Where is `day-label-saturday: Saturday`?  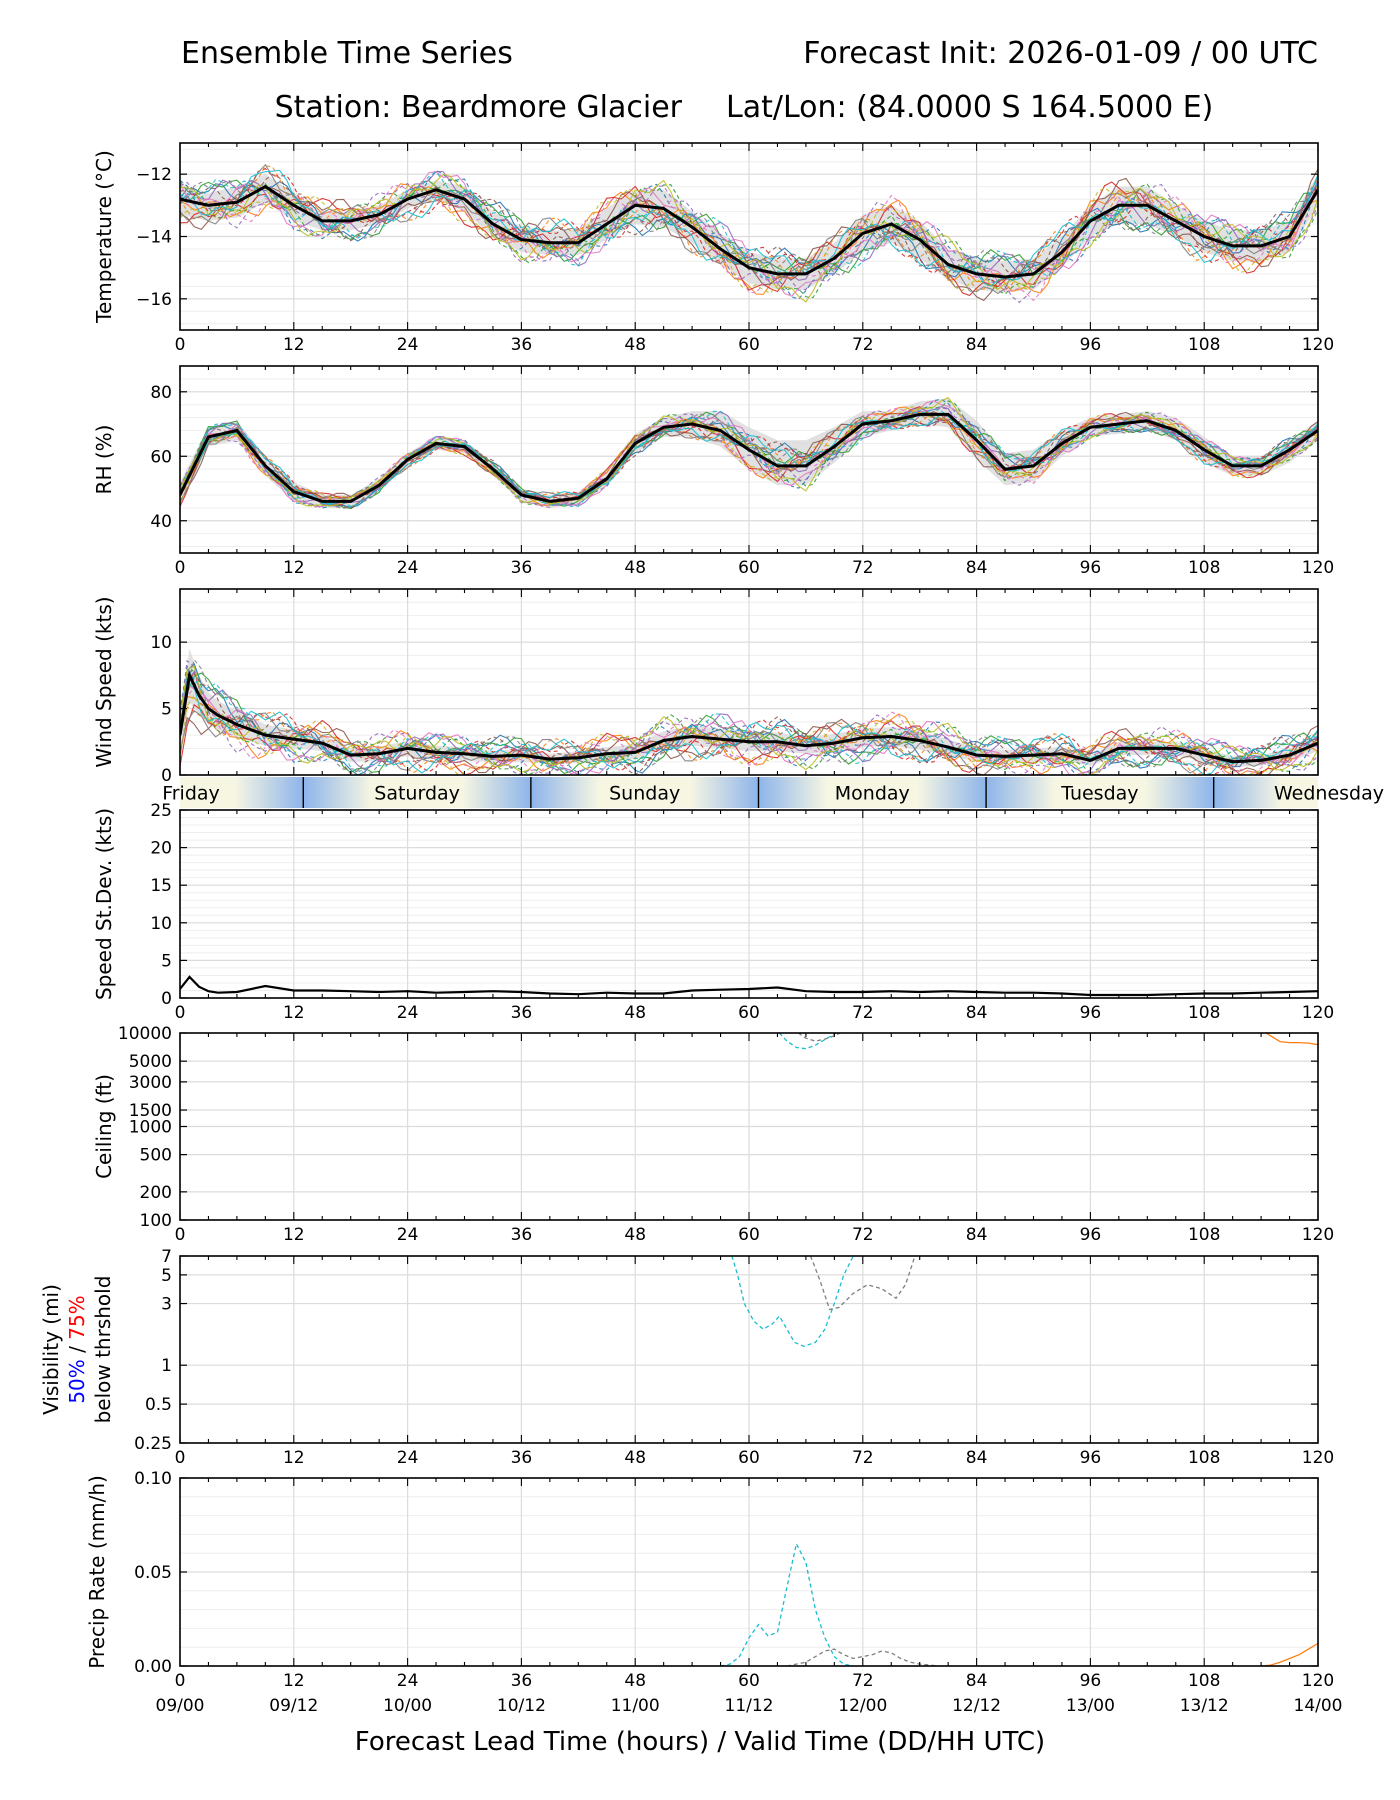
day-label-saturday: Saturday is located at coordinates (417, 794).